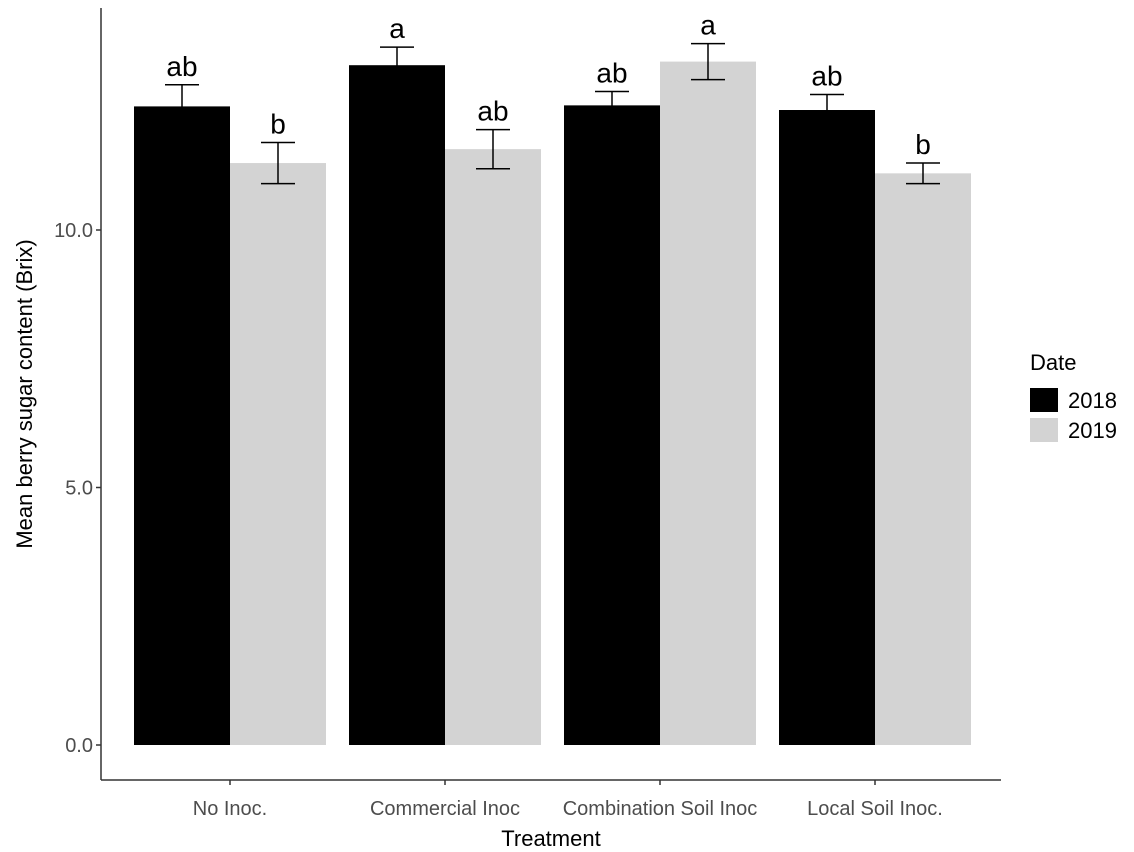 The width and height of the screenshot is (1134, 852). Describe the element at coordinates (1092, 400) in the screenshot. I see `legend-label-2018: 2018` at that location.